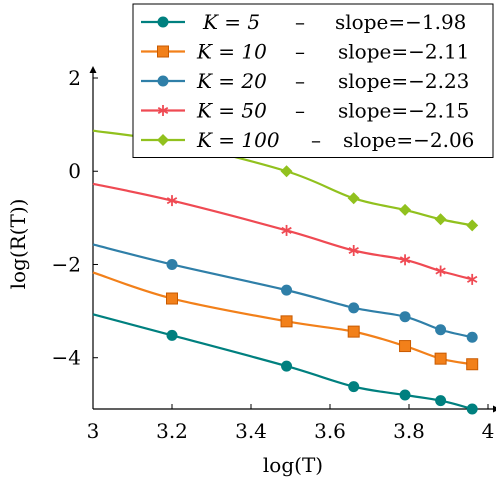 This screenshot has width=496, height=479. What do you see at coordinates (66, 358) in the screenshot?
I see `y-tick-label: −4` at bounding box center [66, 358].